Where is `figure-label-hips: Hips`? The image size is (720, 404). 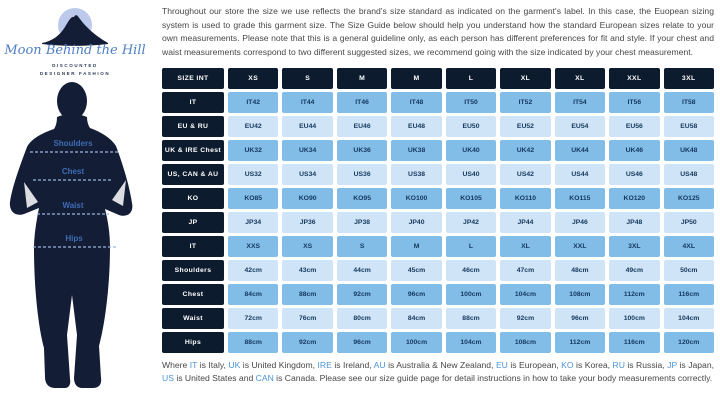 figure-label-hips: Hips is located at coordinates (74, 238).